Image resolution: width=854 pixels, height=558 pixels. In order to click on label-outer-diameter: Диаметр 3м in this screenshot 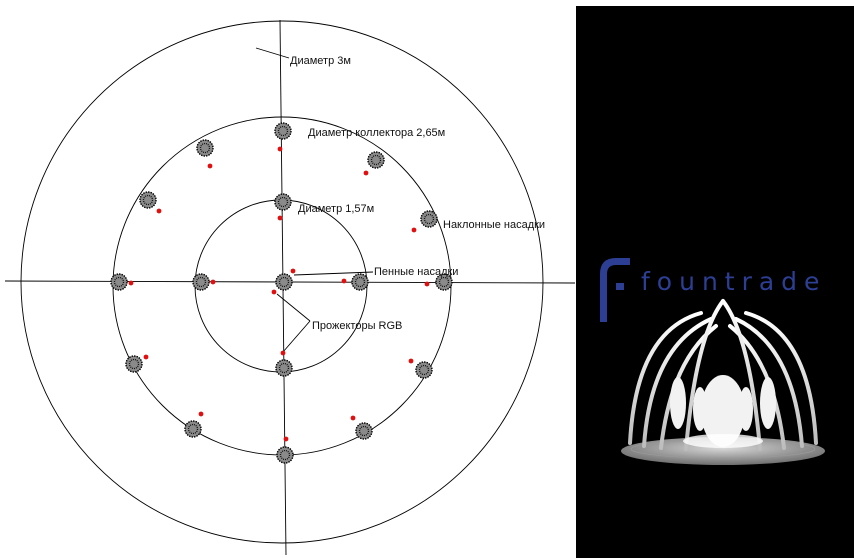, I will do `click(320, 61)`.